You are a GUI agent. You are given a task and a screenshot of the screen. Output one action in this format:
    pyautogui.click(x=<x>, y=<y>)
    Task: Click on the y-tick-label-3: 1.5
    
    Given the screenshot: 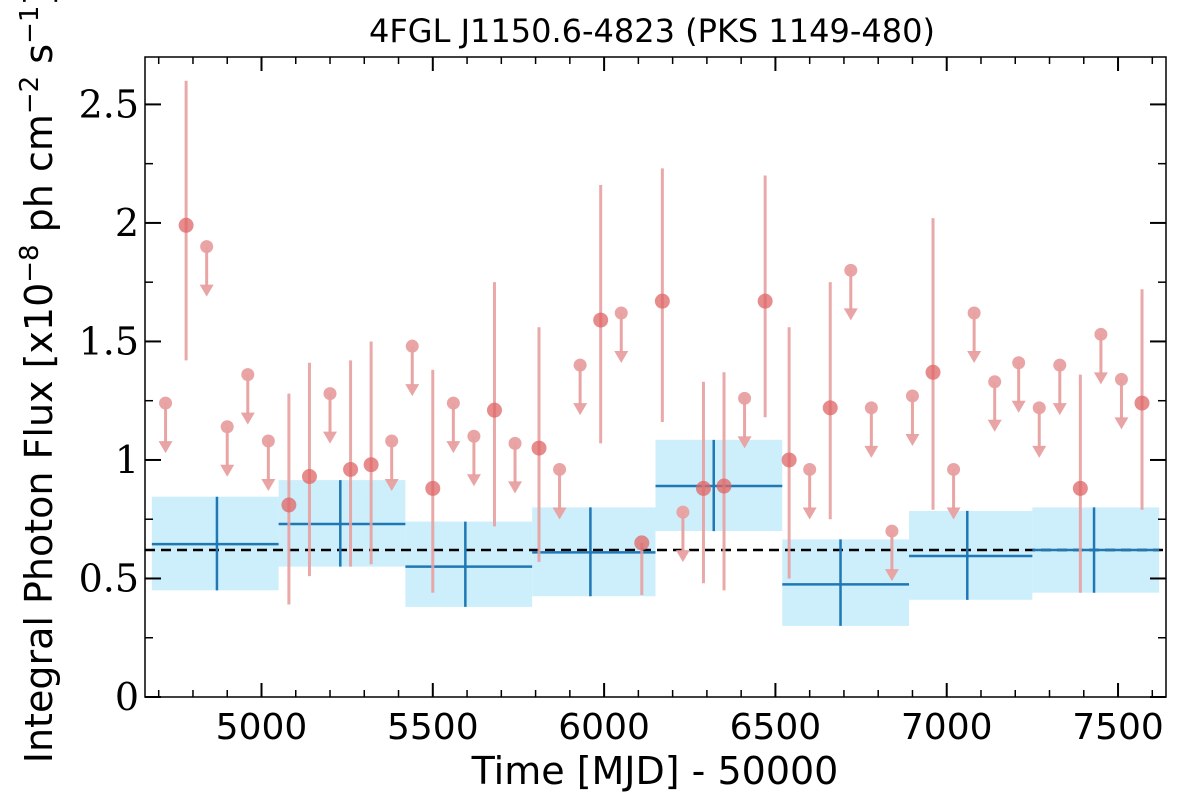 What is the action you would take?
    pyautogui.click(x=109, y=341)
    